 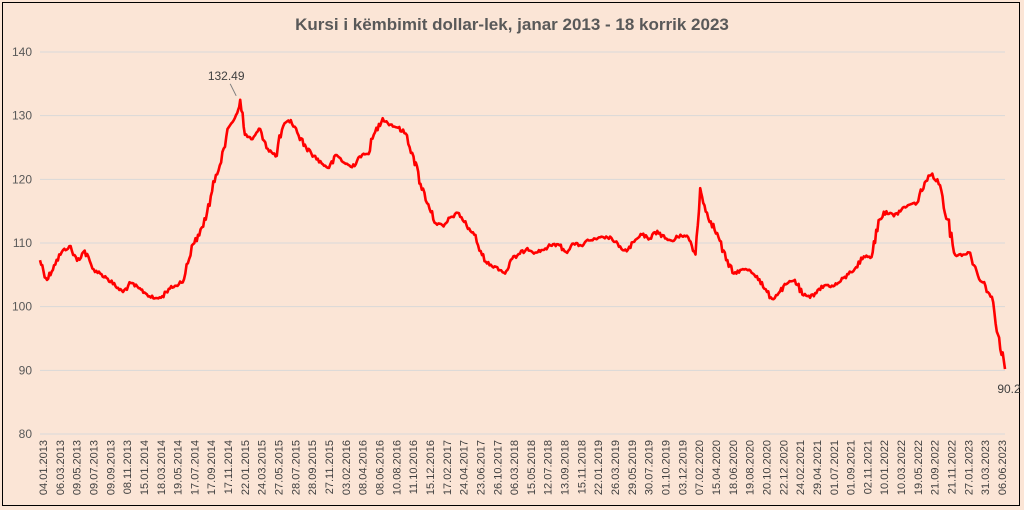 What do you see at coordinates (633, 467) in the screenshot?
I see `x-tick-label: 29.05.2019` at bounding box center [633, 467].